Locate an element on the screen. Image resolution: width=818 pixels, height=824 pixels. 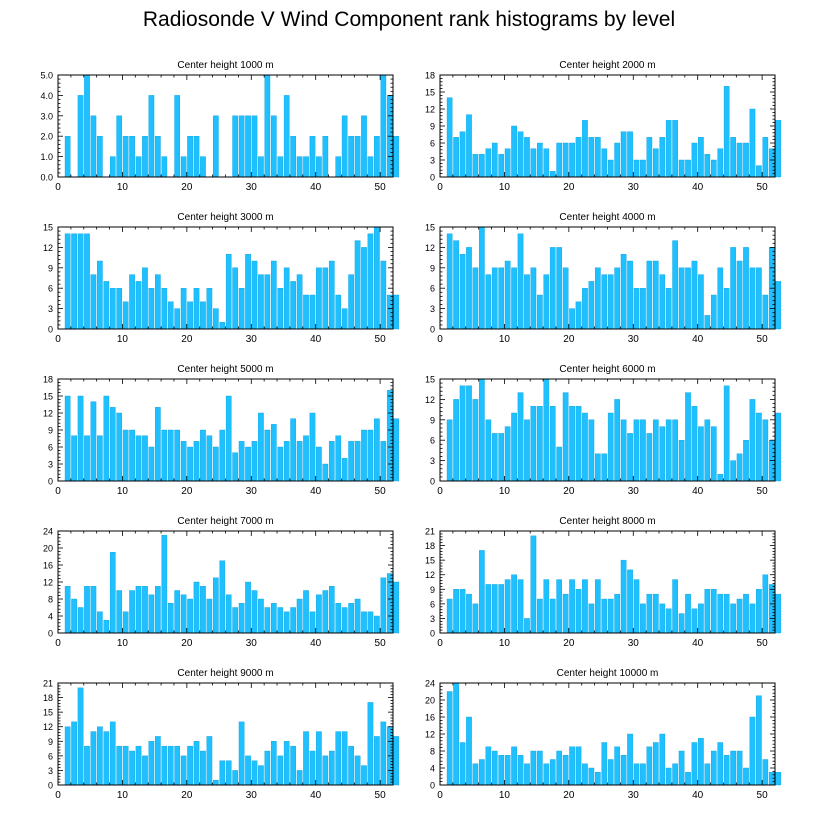
x-tick-label: 40 is located at coordinates (698, 491).